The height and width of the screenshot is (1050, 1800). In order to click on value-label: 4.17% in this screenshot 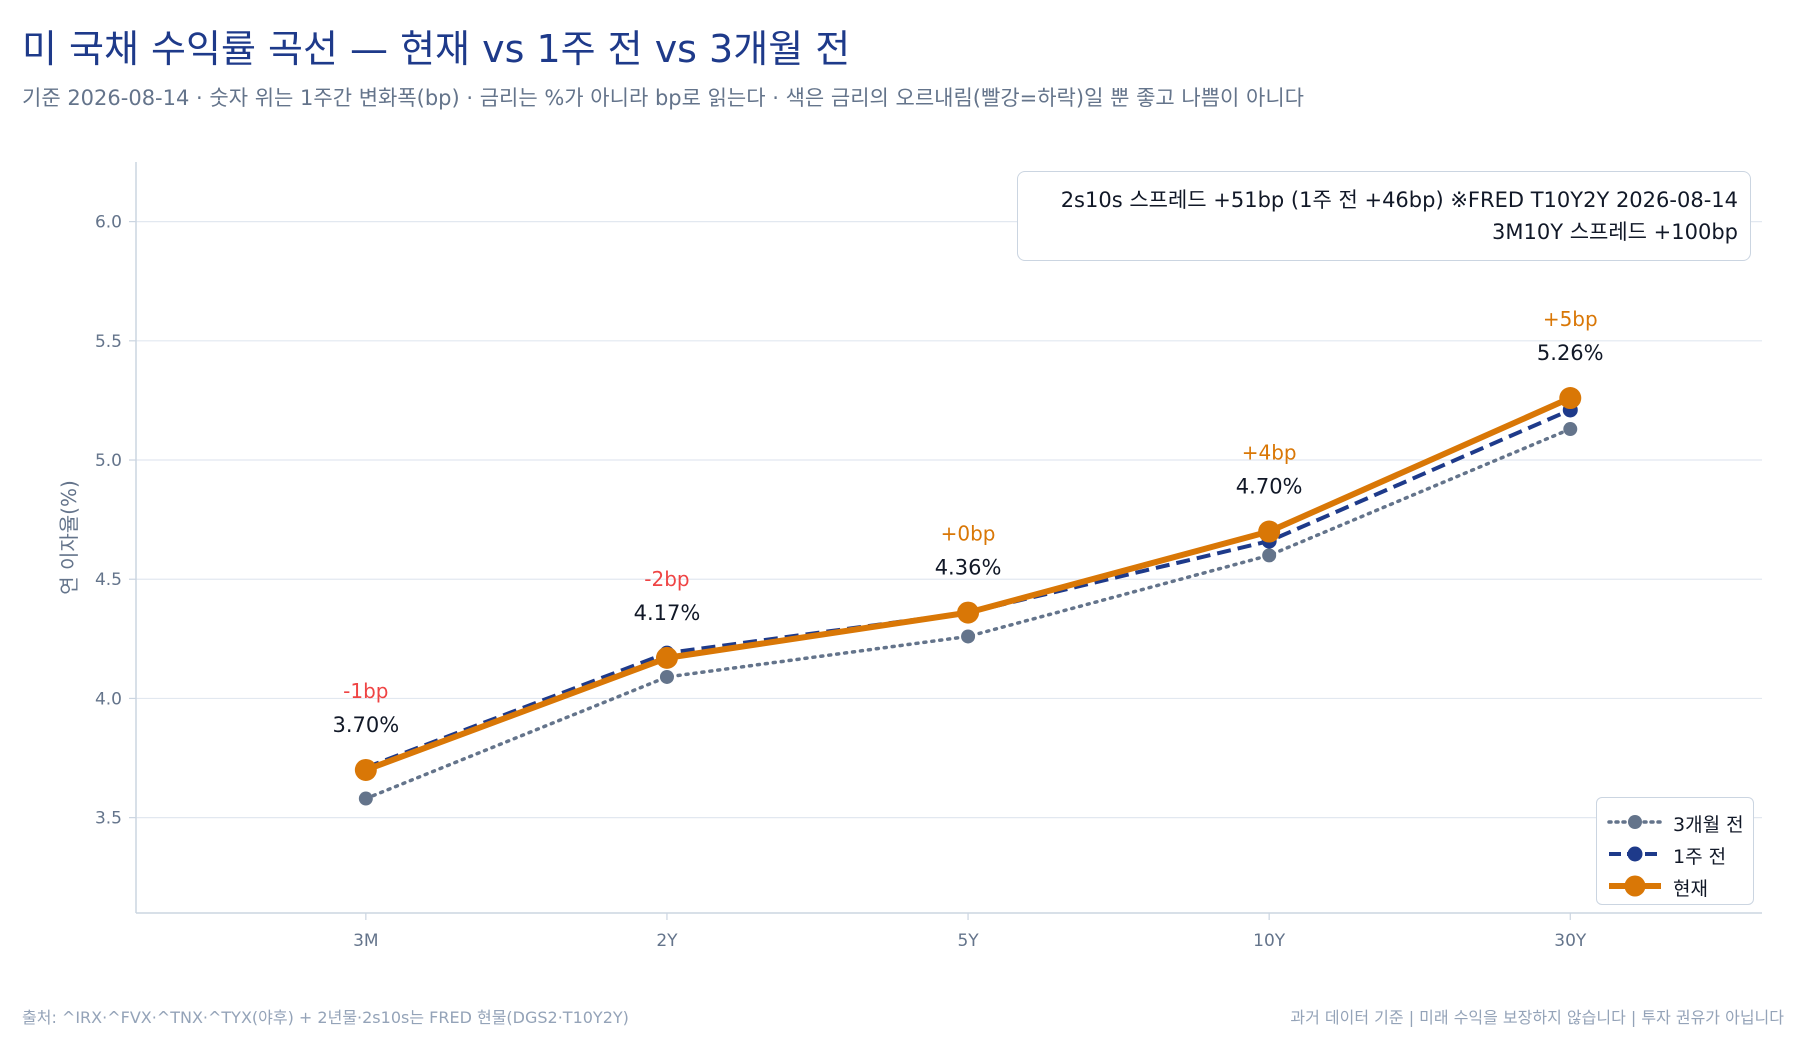, I will do `click(667, 613)`.